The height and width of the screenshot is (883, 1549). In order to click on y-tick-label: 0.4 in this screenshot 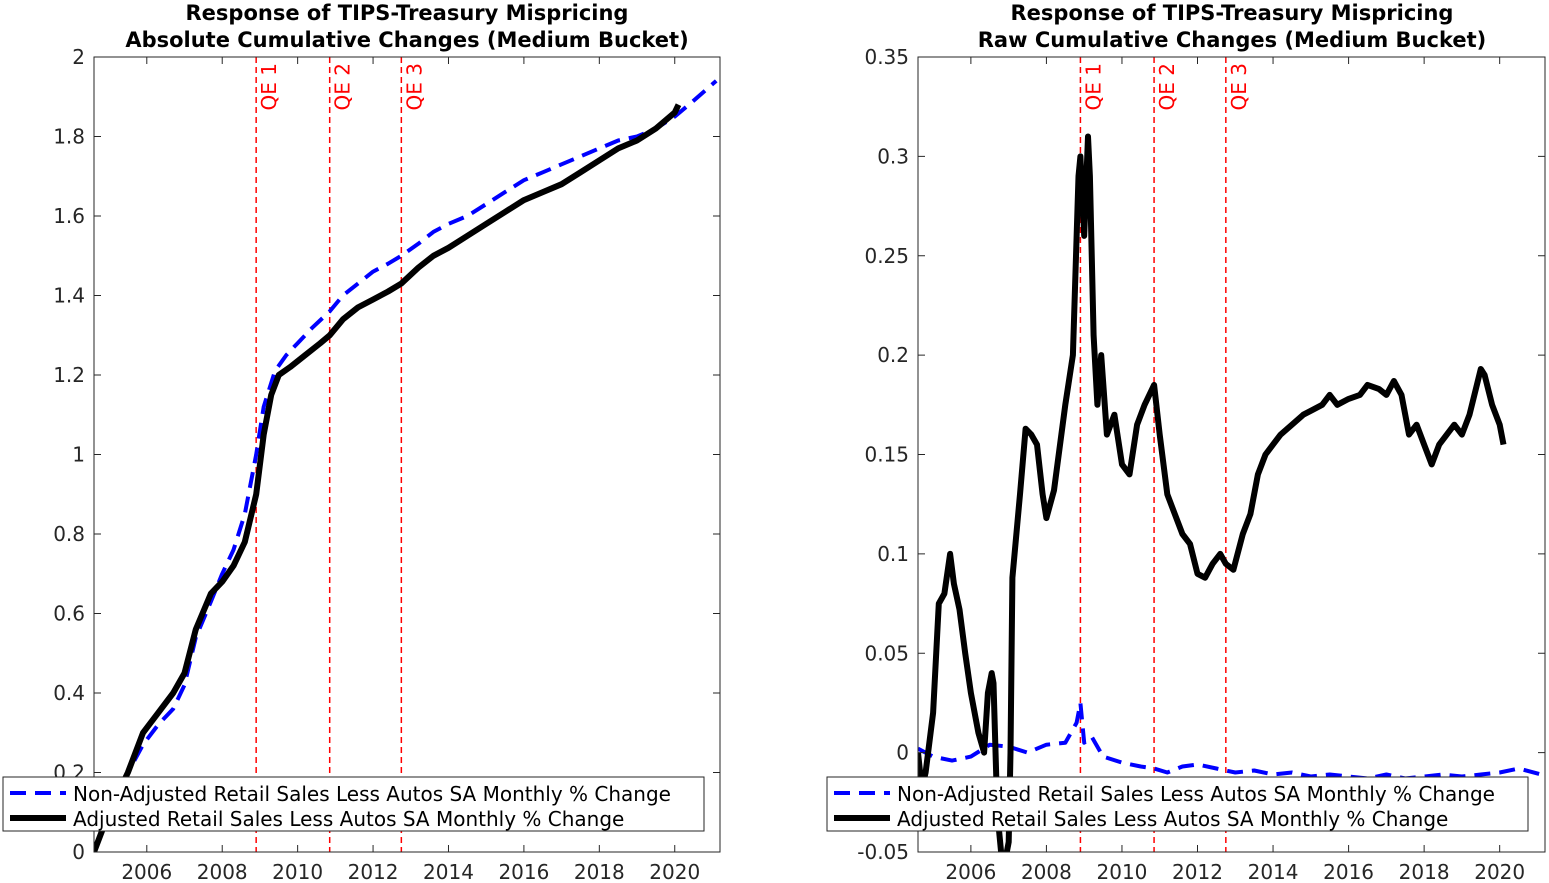, I will do `click(69, 693)`.